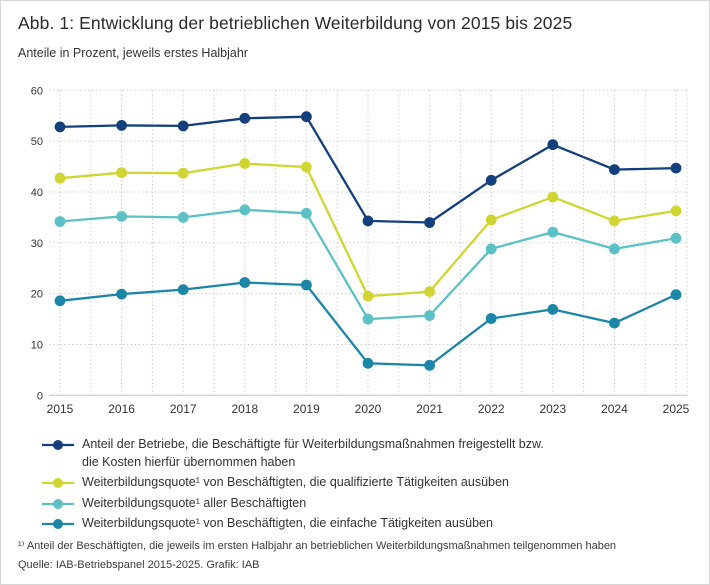  Describe the element at coordinates (429, 409) in the screenshot. I see `x-axis-tick-label: 2021` at that location.